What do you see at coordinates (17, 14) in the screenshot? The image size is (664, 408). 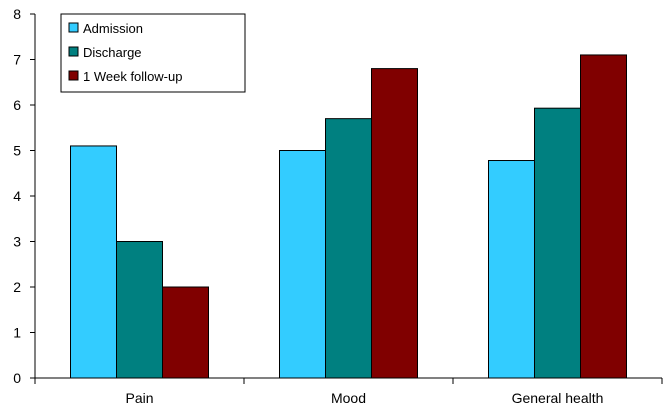 I see `y-tick-label: 8` at bounding box center [17, 14].